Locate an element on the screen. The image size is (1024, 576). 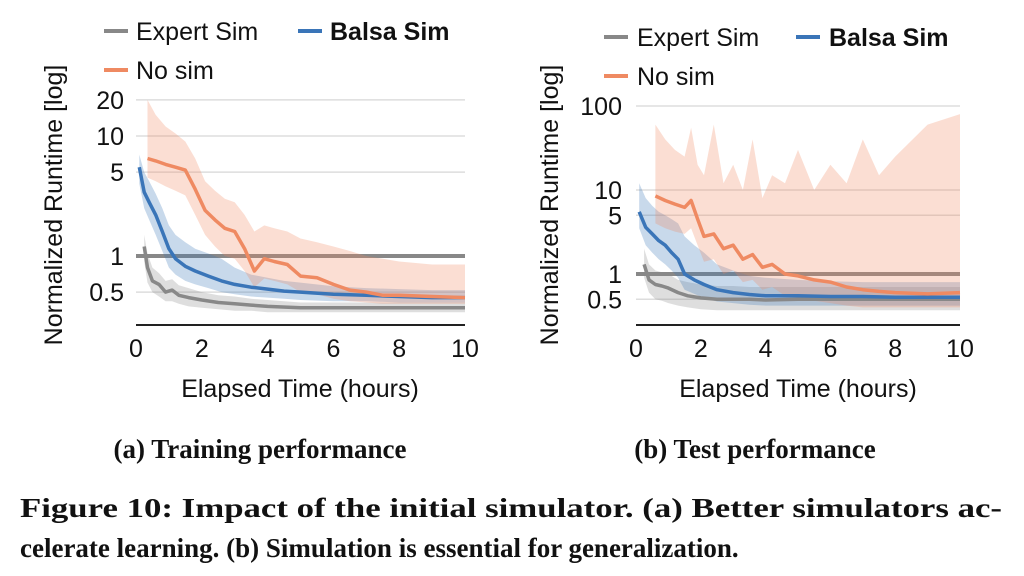
legend-b-label-expert: Expert Sim is located at coordinates (698, 38).